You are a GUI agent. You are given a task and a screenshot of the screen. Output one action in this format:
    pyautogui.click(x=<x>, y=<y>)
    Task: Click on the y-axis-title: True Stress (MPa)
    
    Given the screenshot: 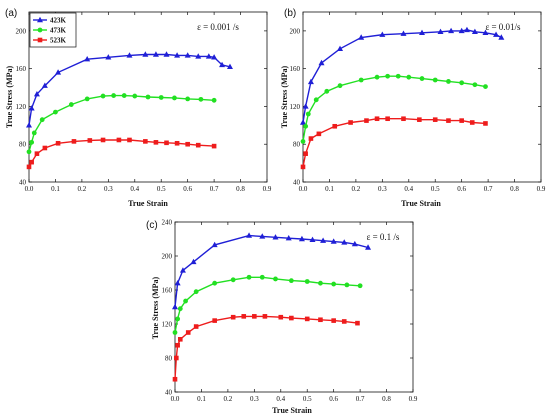 What is the action you would take?
    pyautogui.click(x=284, y=96)
    